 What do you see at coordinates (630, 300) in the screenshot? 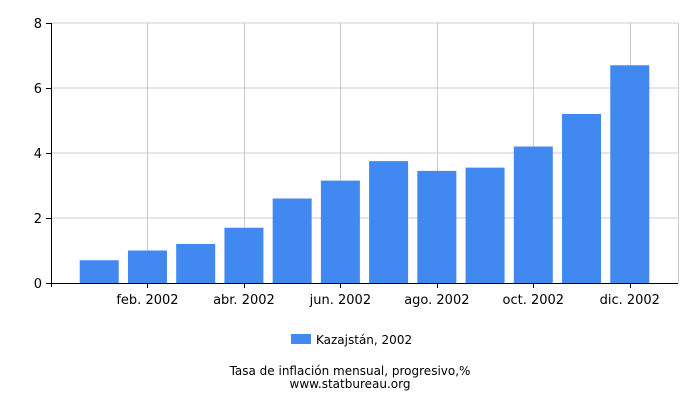
I see `x-tick-label: dic. 2002` at bounding box center [630, 300].